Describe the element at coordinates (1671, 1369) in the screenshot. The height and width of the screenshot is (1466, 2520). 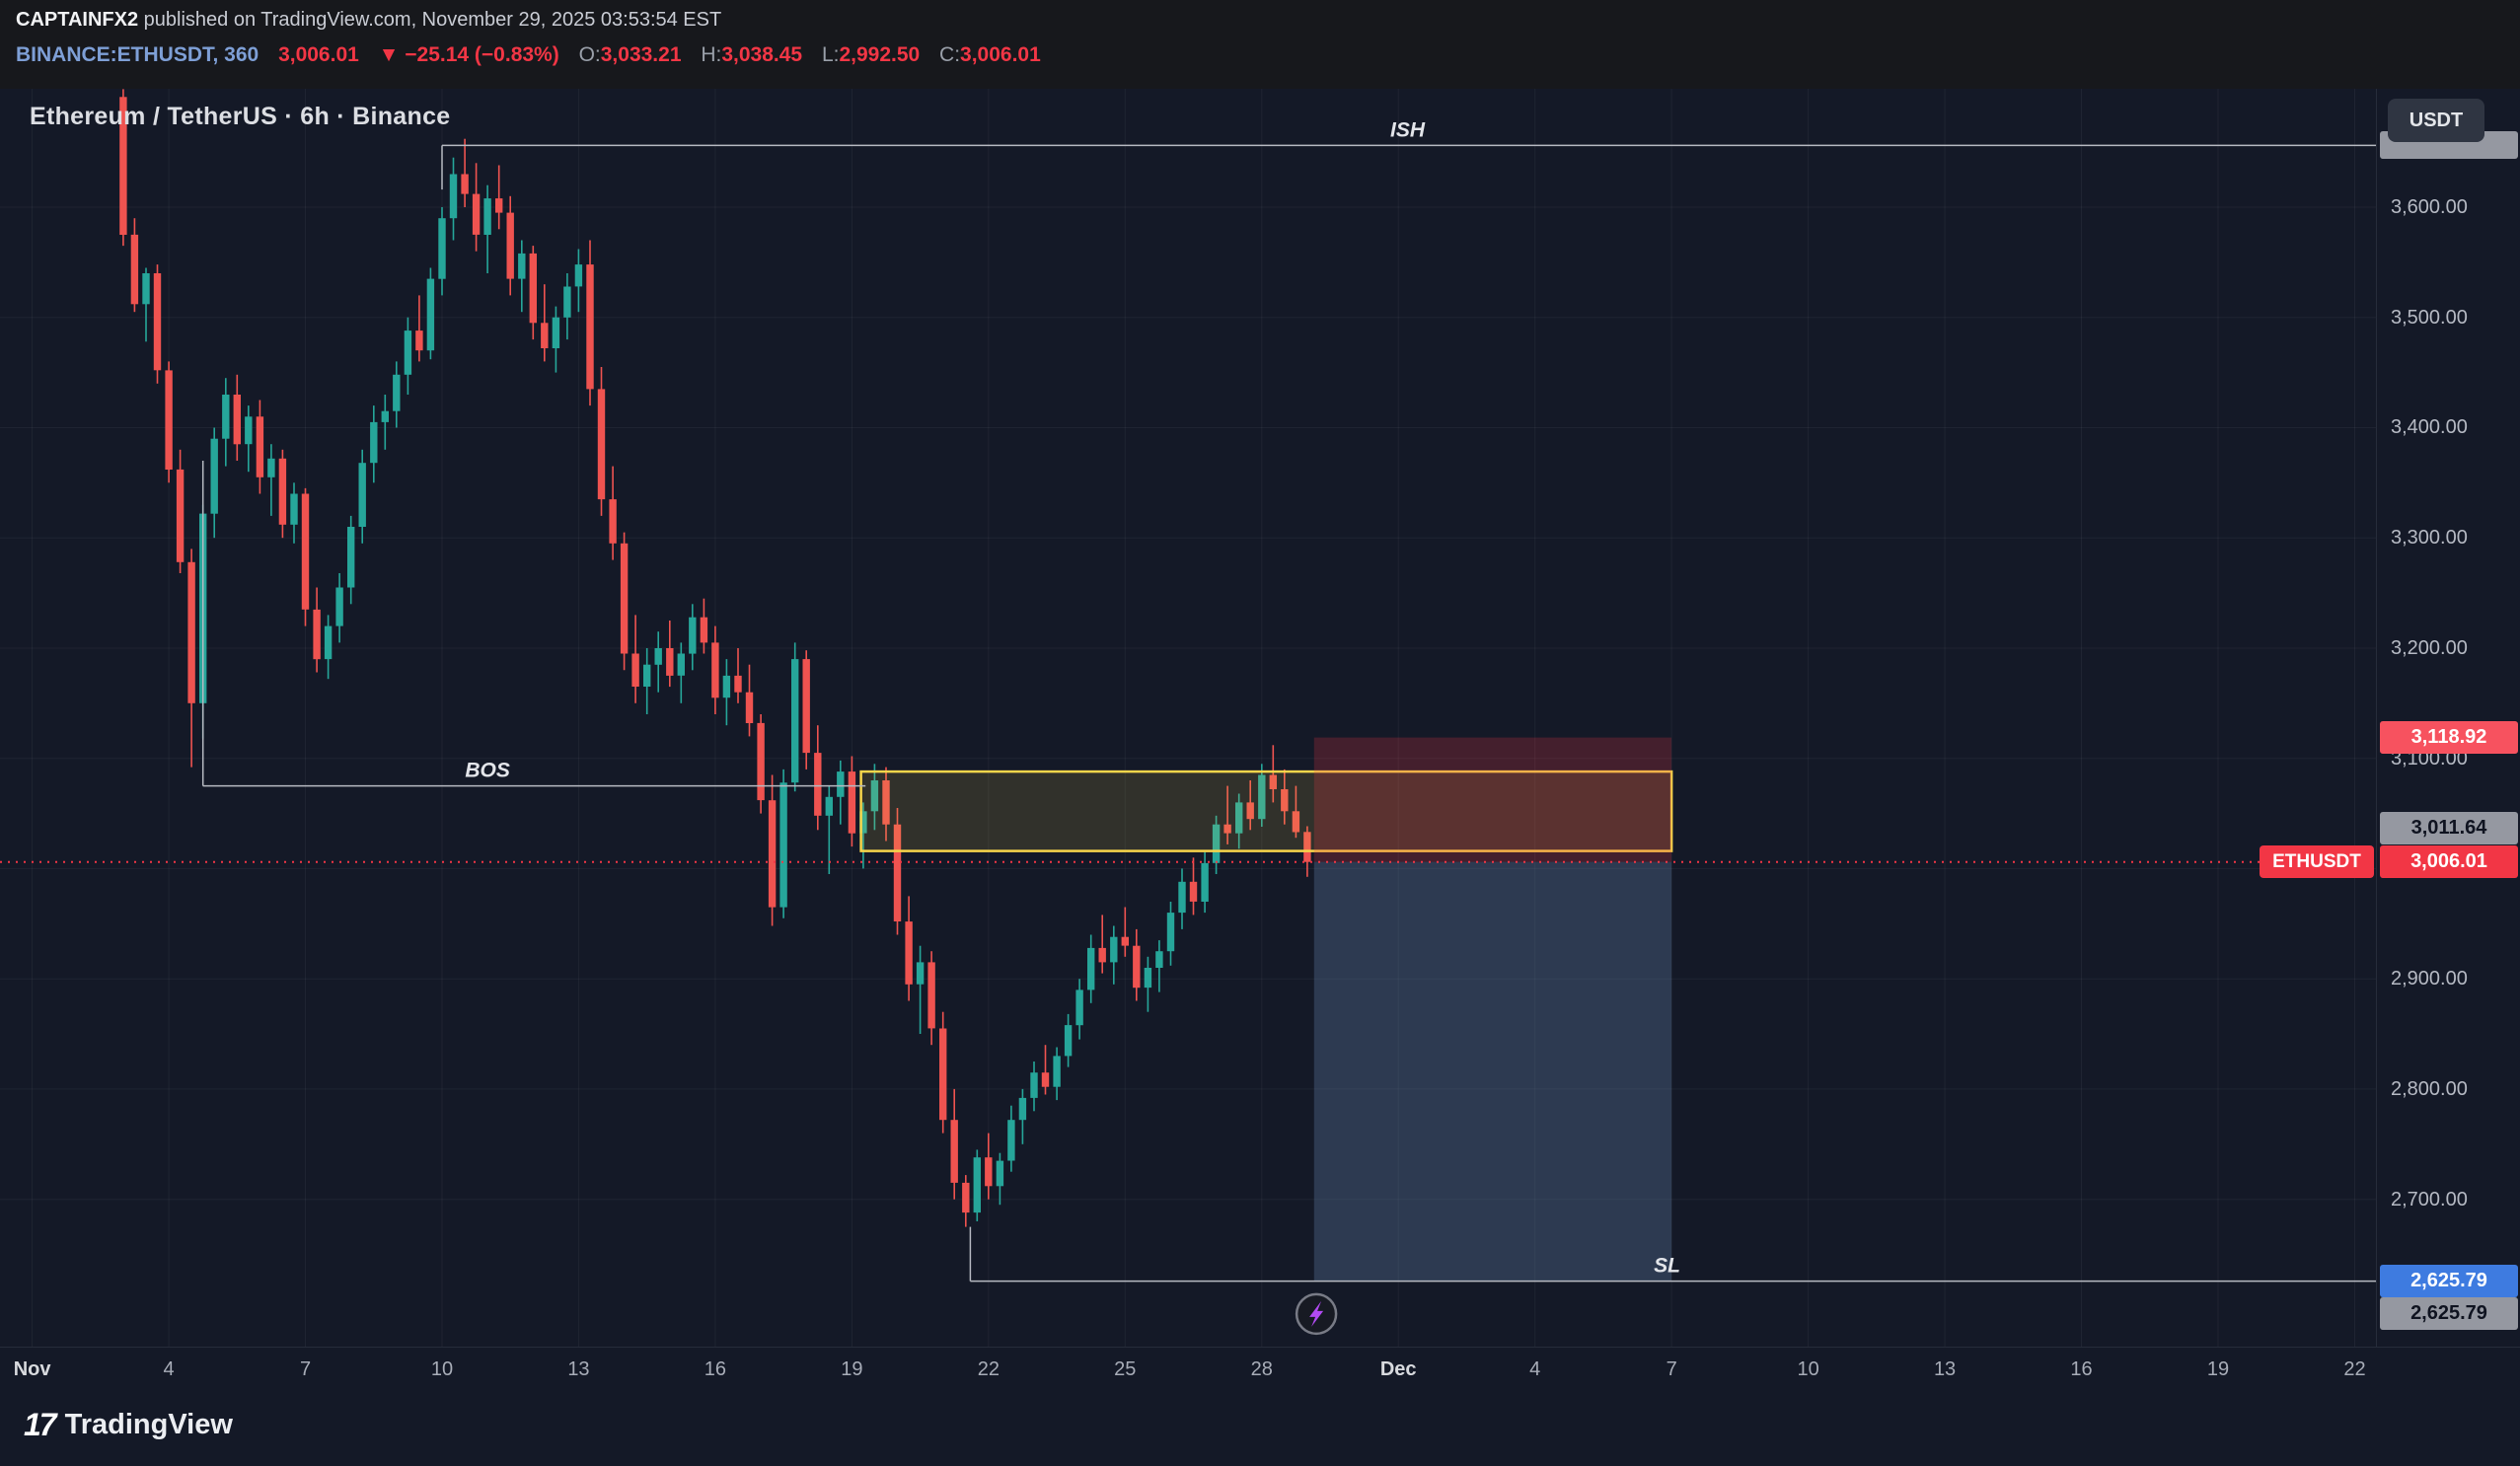
I see `time-tick-label: 7` at that location.